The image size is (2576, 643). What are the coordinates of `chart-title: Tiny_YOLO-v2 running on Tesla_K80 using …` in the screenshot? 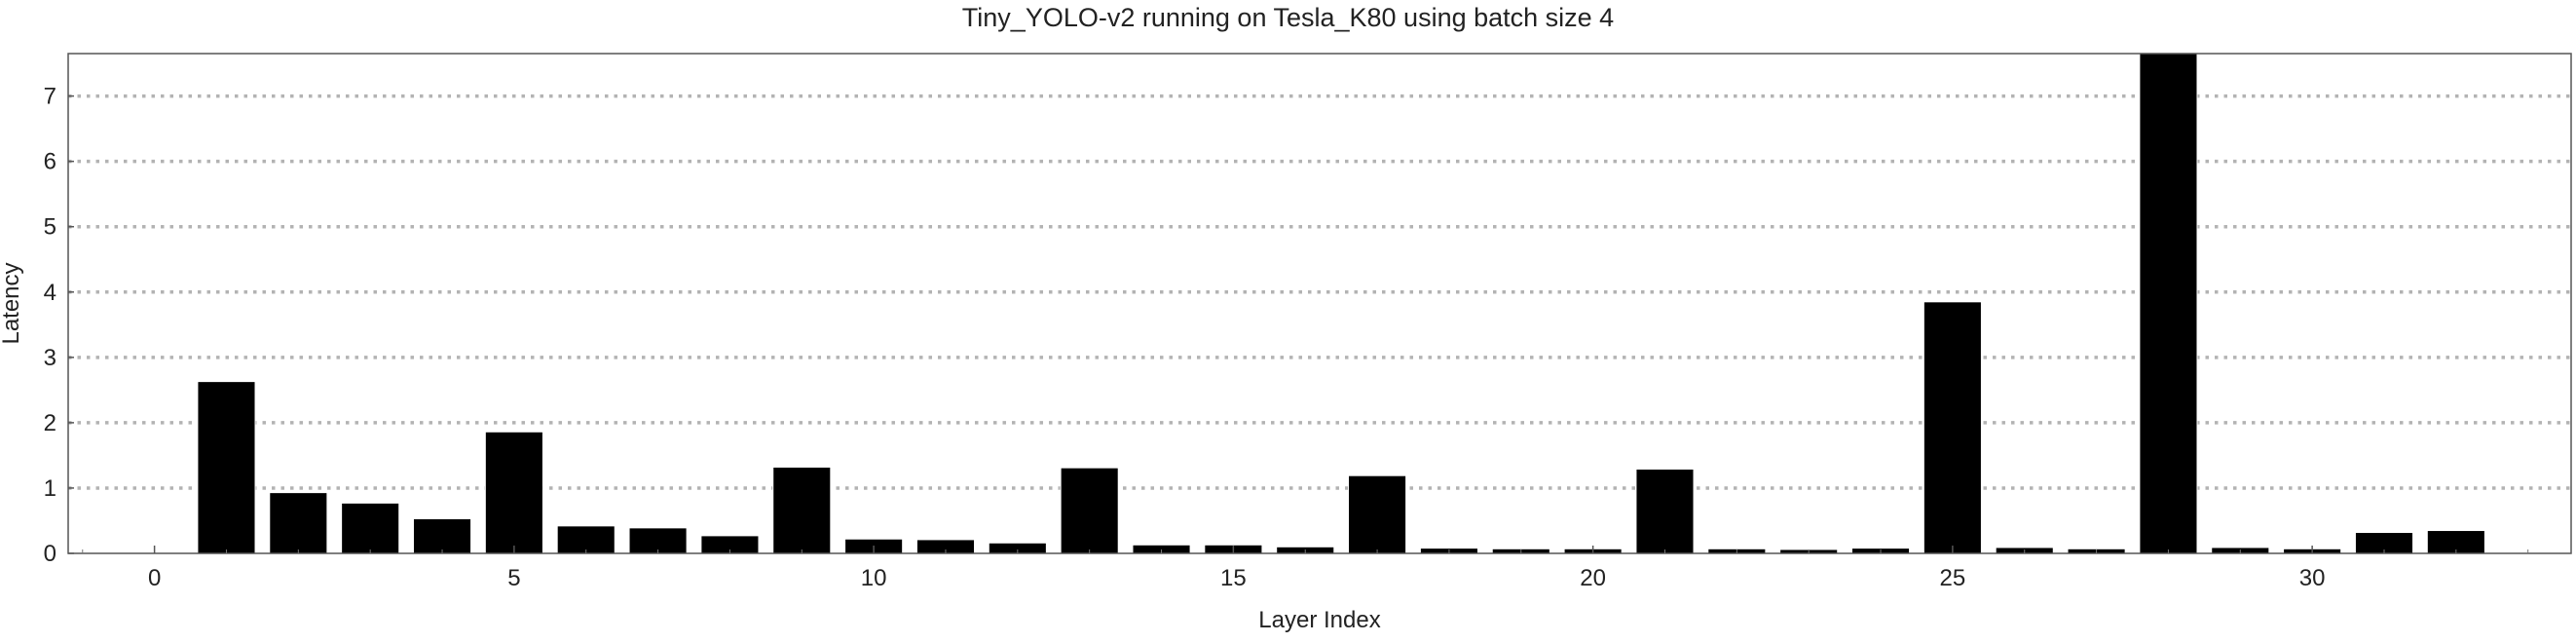 It's located at (1288, 17).